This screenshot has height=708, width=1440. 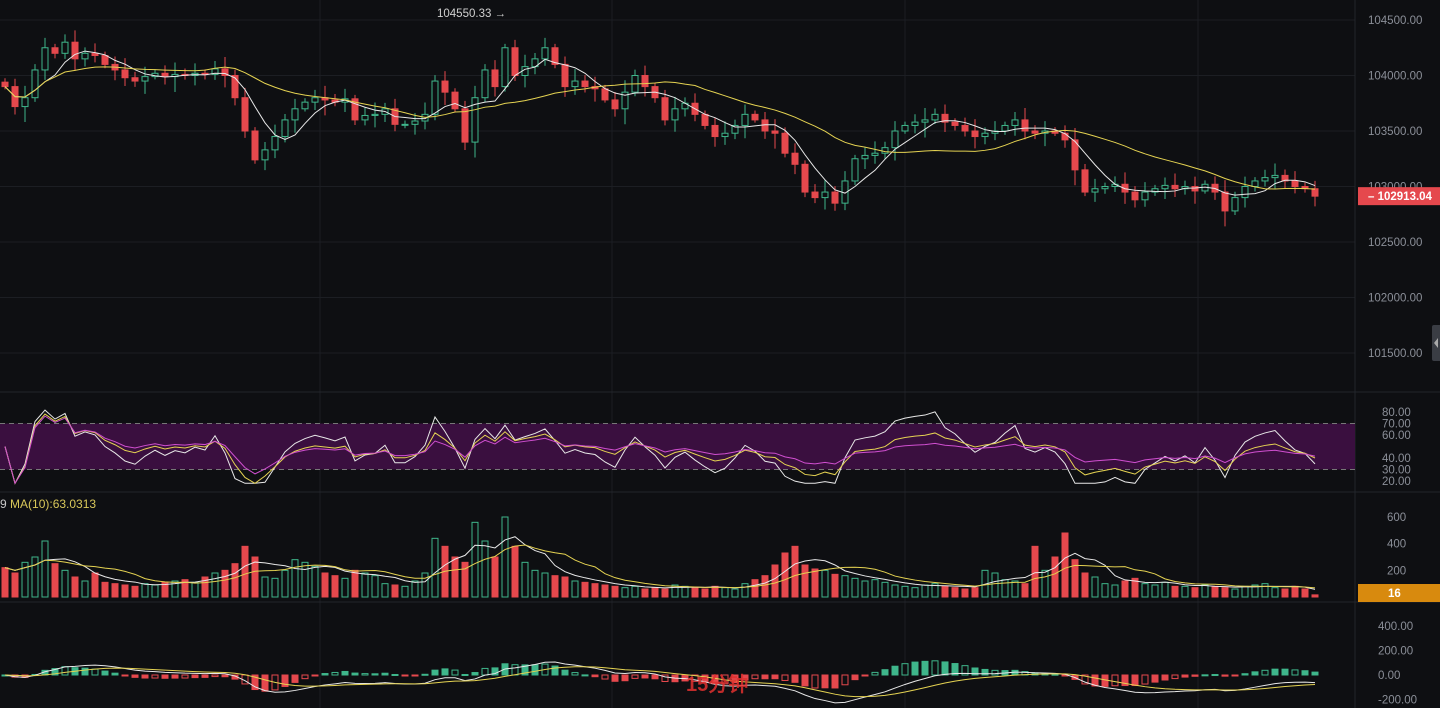 I want to click on rsi-tick-label: 80.00, so click(x=1396, y=413).